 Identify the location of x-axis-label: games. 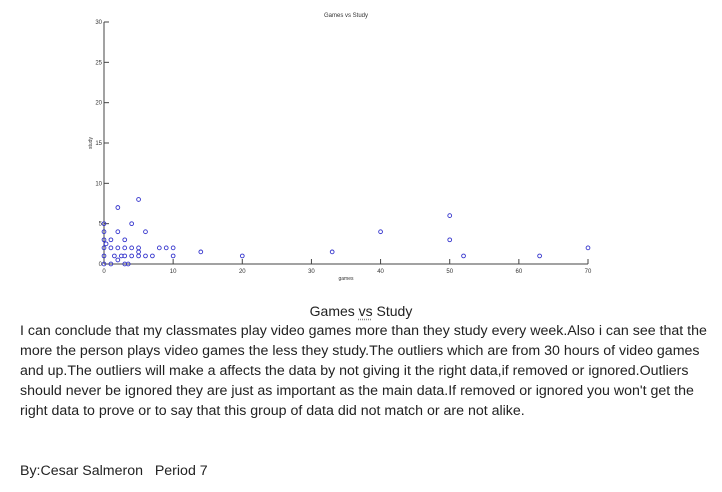
(346, 279).